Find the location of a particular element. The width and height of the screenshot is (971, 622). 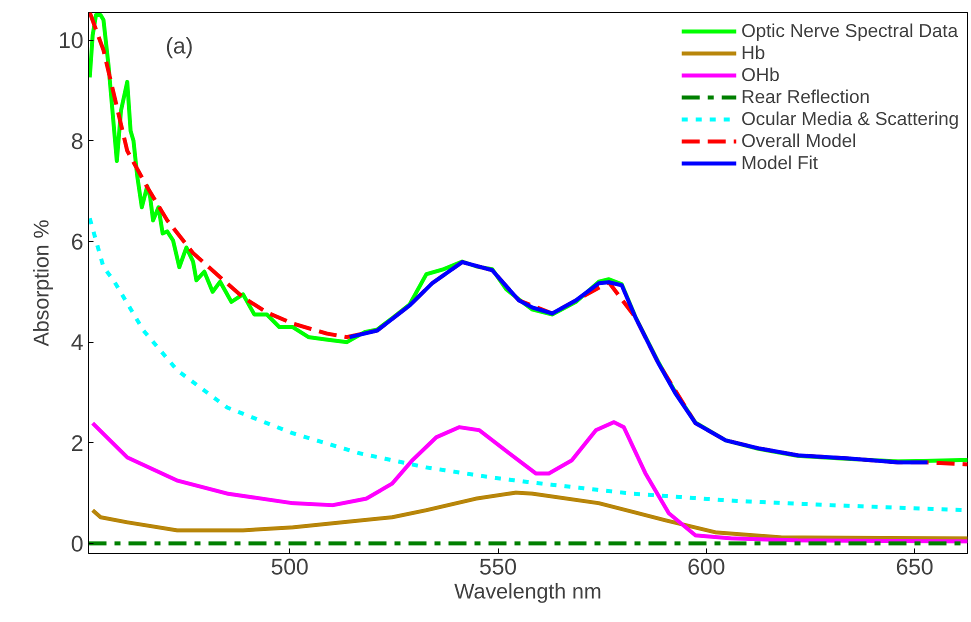

legend-label: OHb is located at coordinates (760, 75).